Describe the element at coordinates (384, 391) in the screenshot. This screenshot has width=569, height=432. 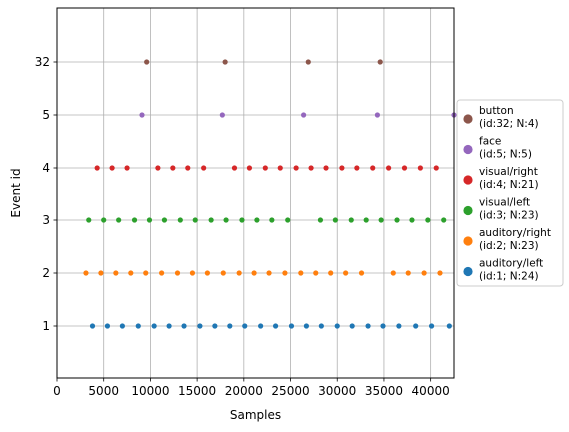
I see `x-tick-label: 35000` at that location.